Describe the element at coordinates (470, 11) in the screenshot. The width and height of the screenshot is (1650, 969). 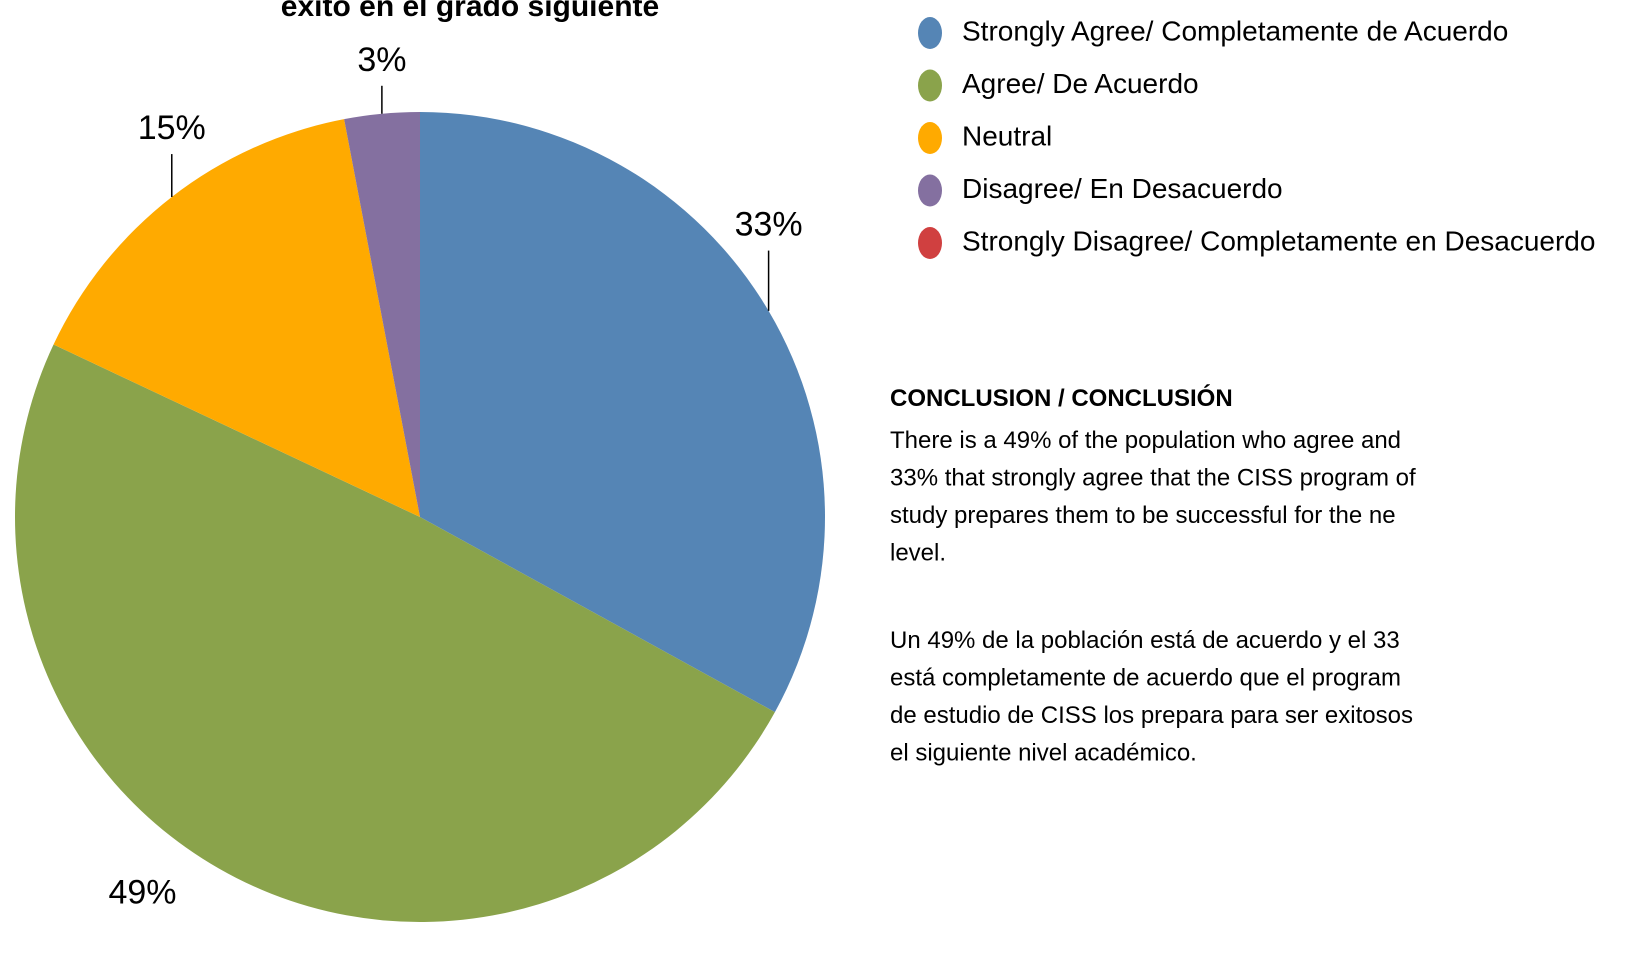
I see `chart-title: éxito en el grado siguiente` at that location.